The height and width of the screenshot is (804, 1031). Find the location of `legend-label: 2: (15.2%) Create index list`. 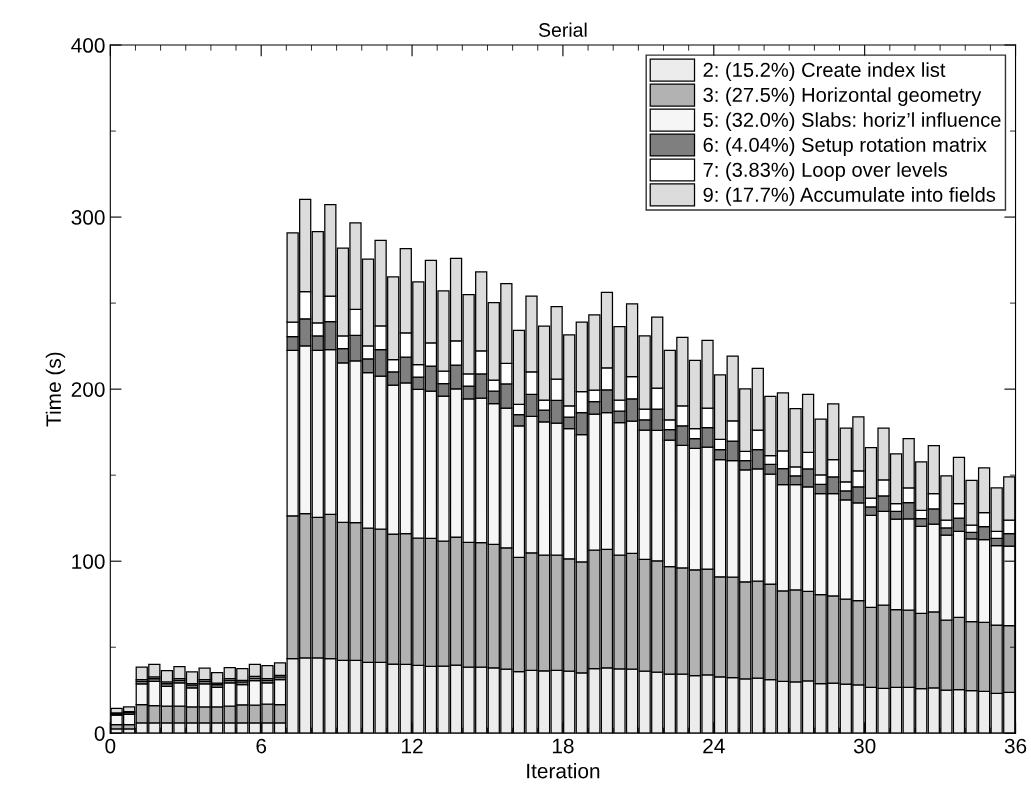

legend-label: 2: (15.2%) Create index list is located at coordinates (824, 72).